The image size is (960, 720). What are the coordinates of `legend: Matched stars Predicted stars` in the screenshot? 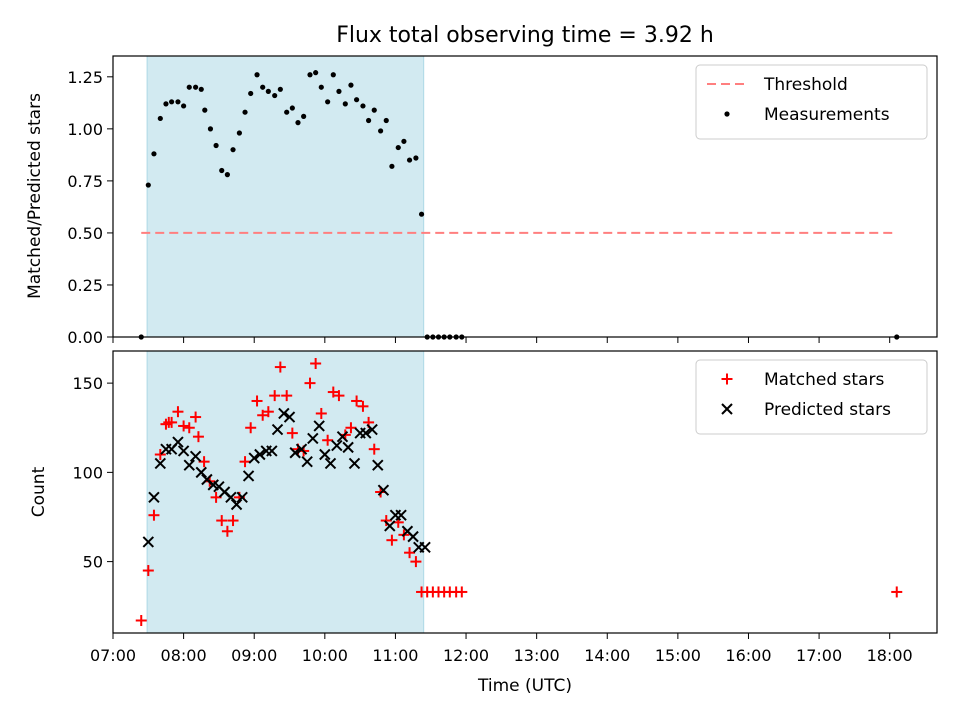 It's located at (811, 397).